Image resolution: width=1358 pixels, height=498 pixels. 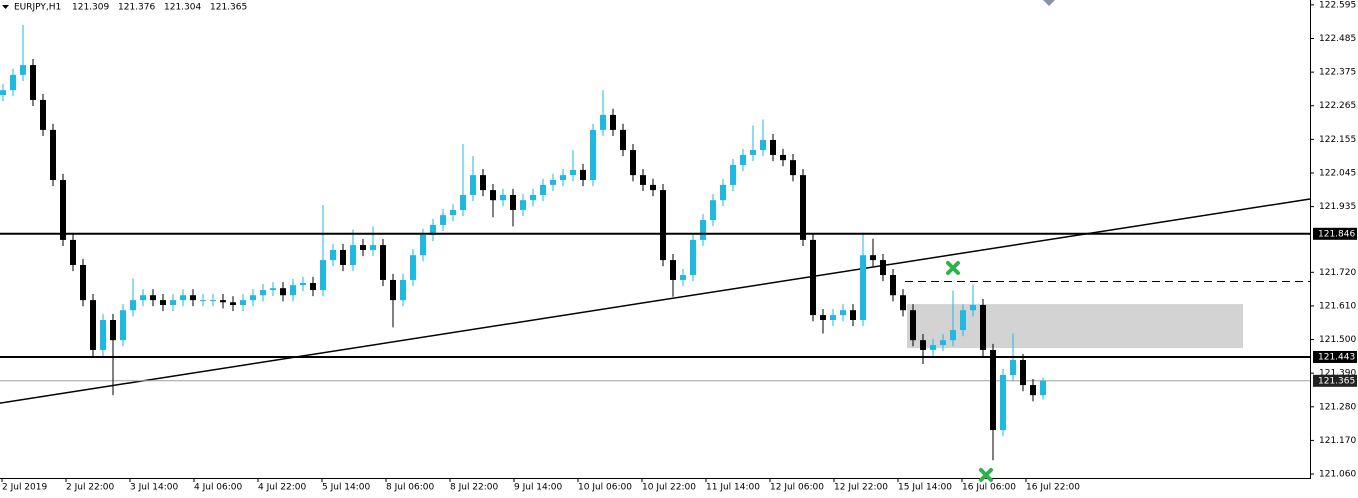 I want to click on y-tick-label: 122.375, so click(x=1337, y=73).